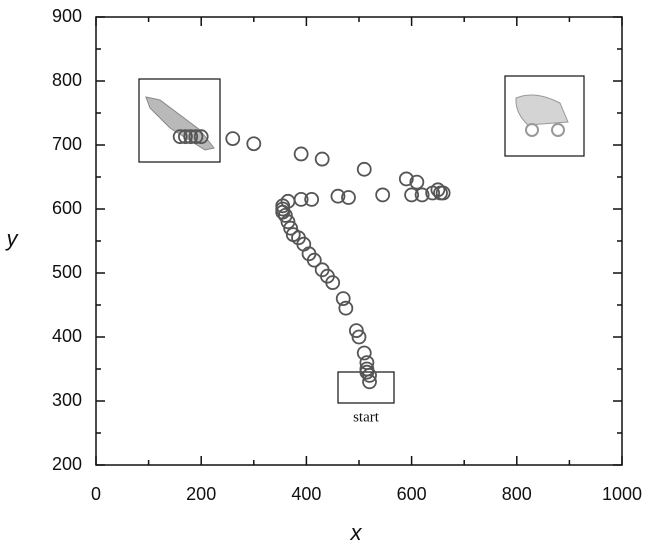 This screenshot has width=652, height=546. I want to click on x-tick-label: 600, so click(412, 494).